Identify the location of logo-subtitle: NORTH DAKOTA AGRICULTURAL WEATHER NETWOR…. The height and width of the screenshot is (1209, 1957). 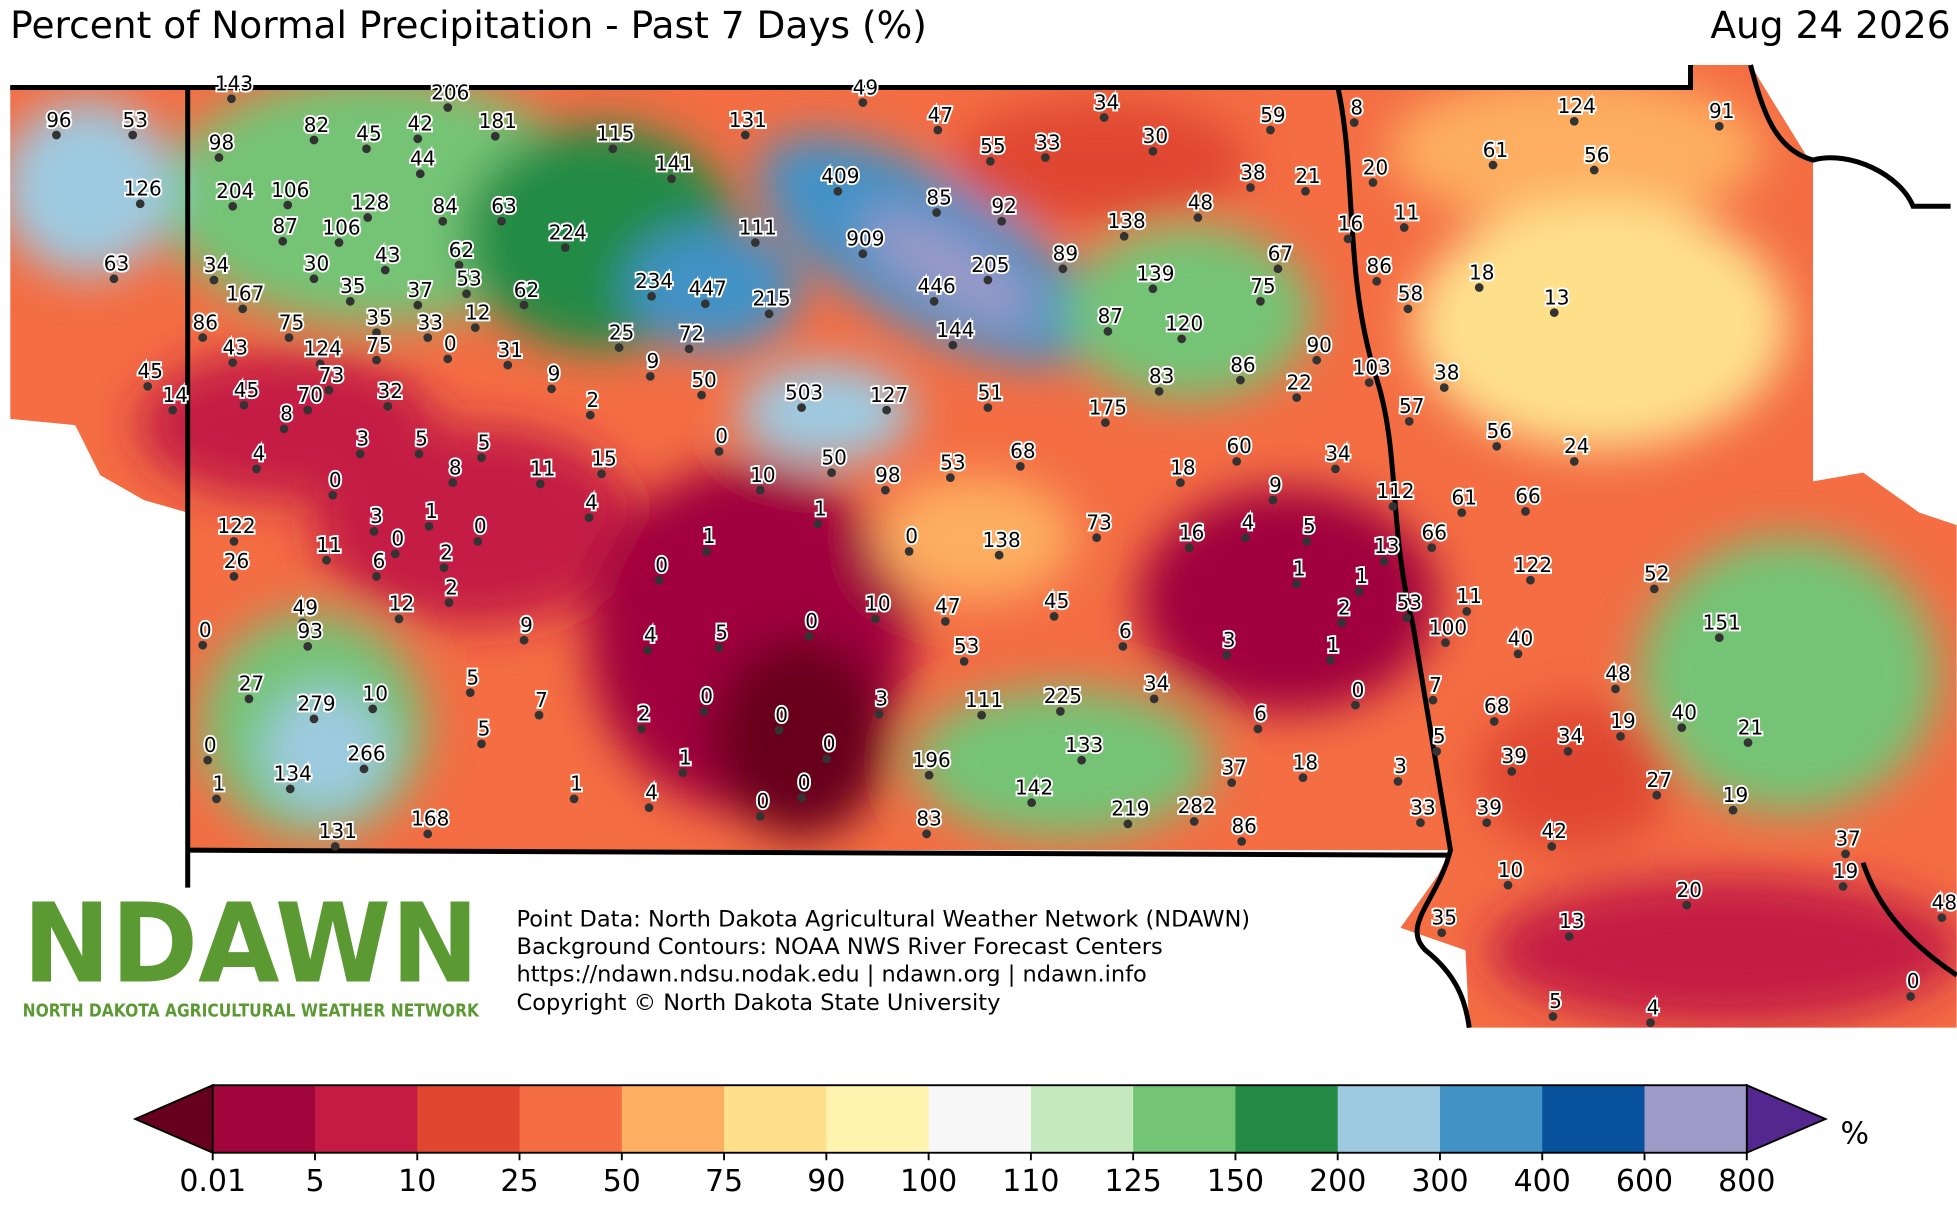
(252, 1011).